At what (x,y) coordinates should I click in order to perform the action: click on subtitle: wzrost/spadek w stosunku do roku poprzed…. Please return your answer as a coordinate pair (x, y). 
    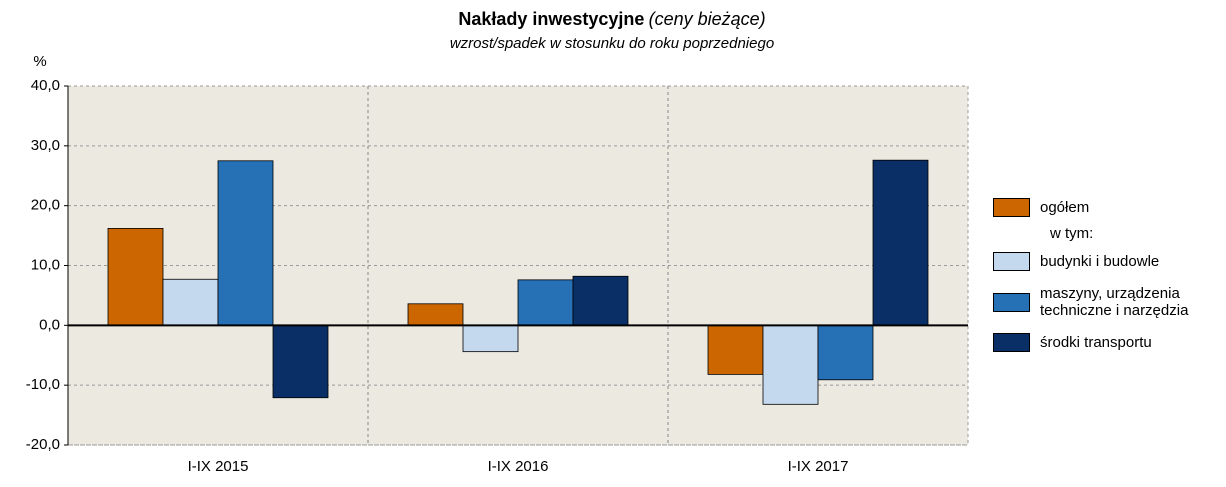
    Looking at the image, I should click on (612, 43).